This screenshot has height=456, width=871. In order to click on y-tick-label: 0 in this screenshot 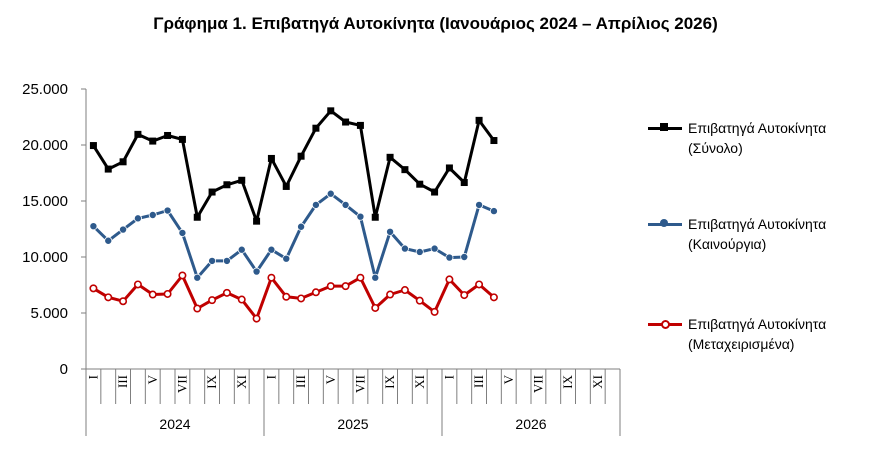, I will do `click(64, 369)`.